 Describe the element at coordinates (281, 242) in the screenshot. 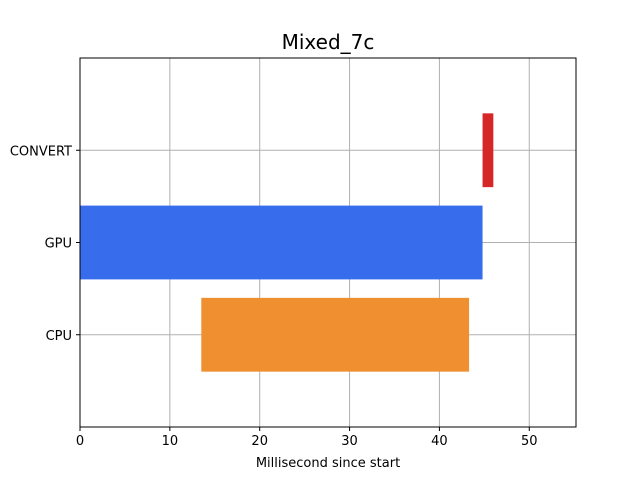

I see `bar-gpu` at that location.